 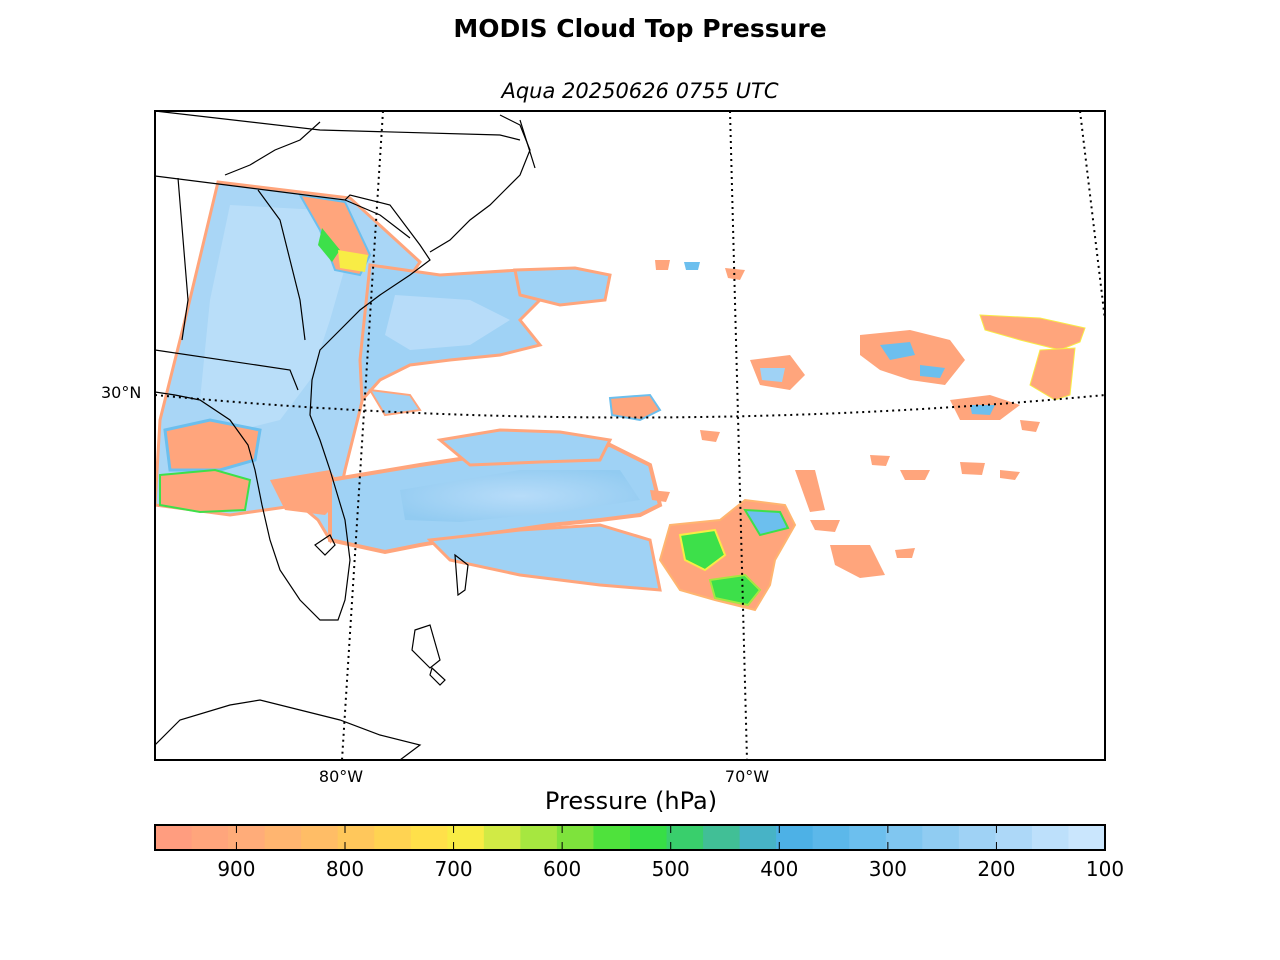 I want to click on chart-subtitle: Aqua 20250626 0755 UTC, so click(x=640, y=91).